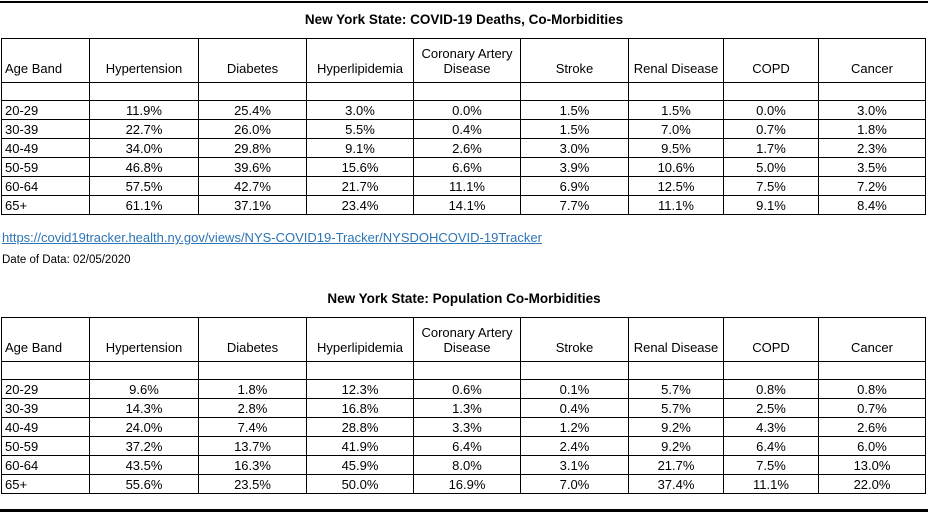  Describe the element at coordinates (467, 167) in the screenshot. I see `value-cell: 6.6%` at that location.